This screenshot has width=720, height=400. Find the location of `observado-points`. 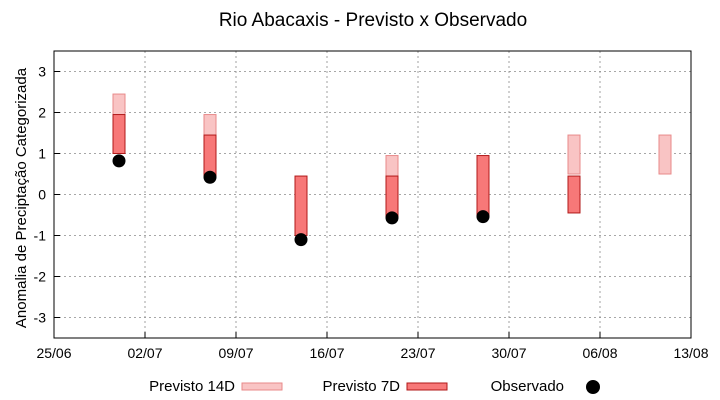

observado-points is located at coordinates (301, 200).